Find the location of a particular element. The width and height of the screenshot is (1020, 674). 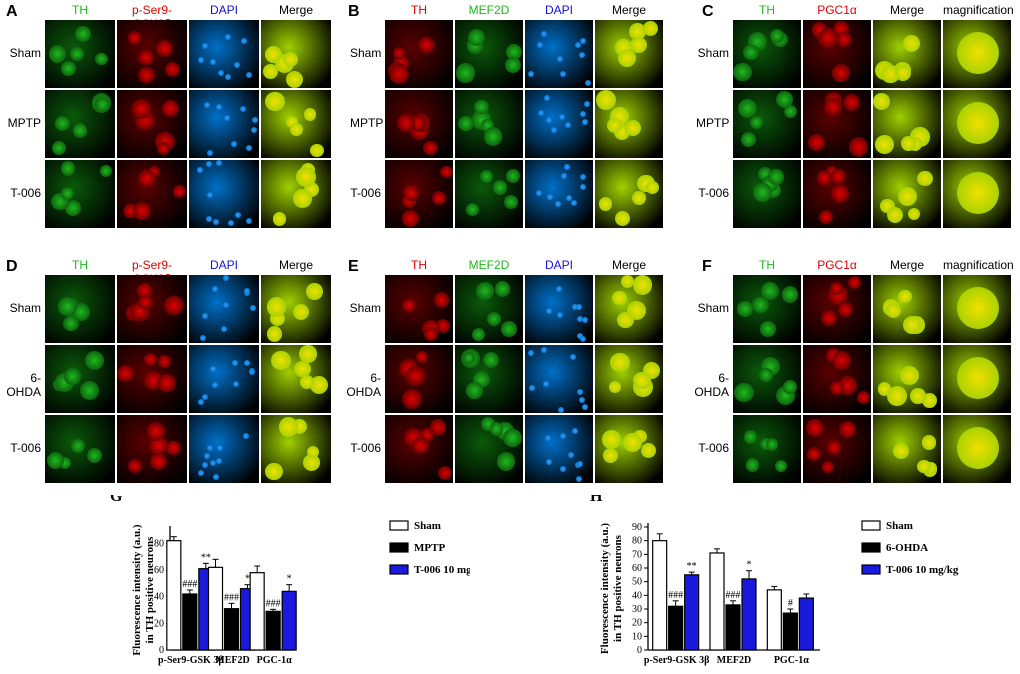

channel-label: TH is located at coordinates (80, 10).